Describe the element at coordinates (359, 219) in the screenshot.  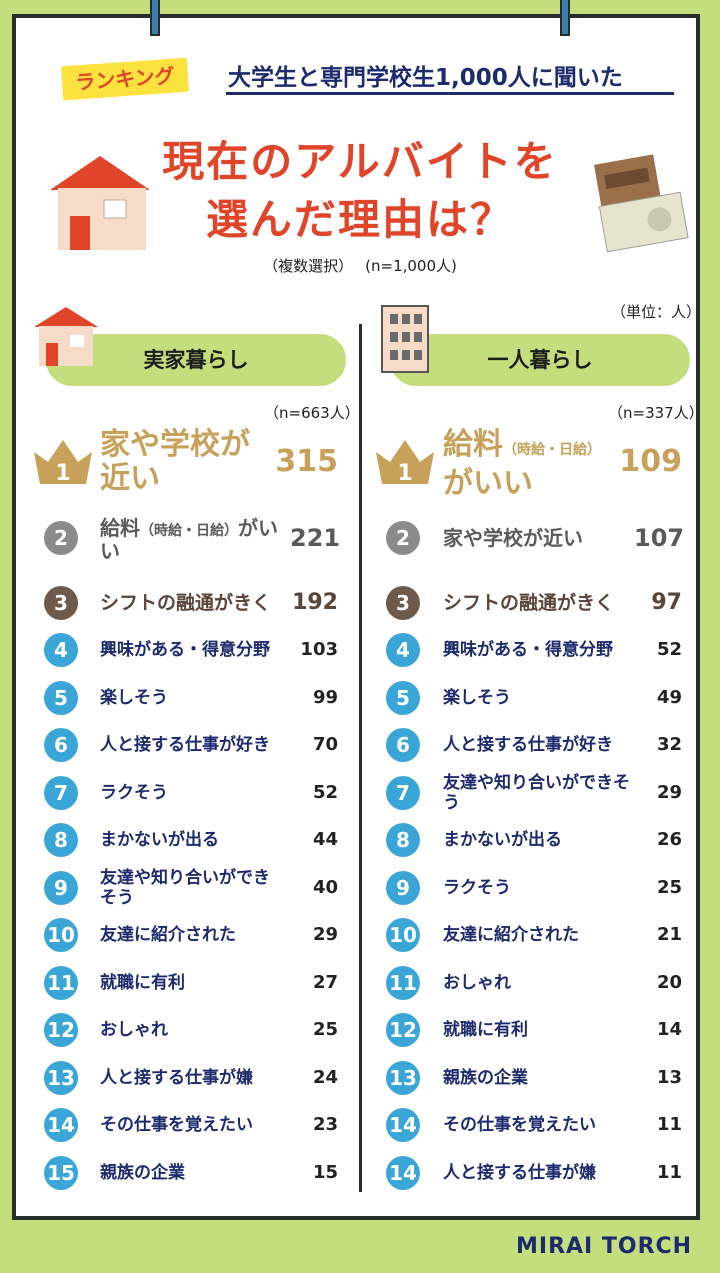
I see `main-title-line2: 選んだ理由は？` at that location.